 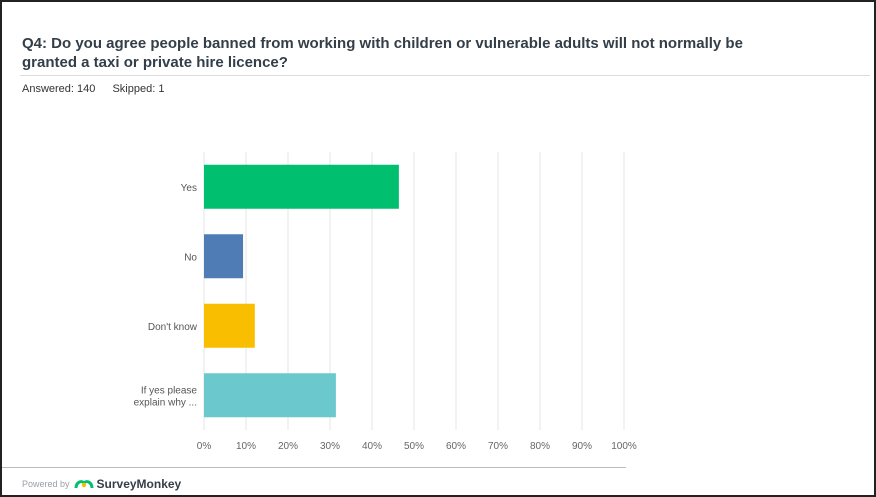 I want to click on footer: Powered by SurveyMonkey, so click(x=101, y=484).